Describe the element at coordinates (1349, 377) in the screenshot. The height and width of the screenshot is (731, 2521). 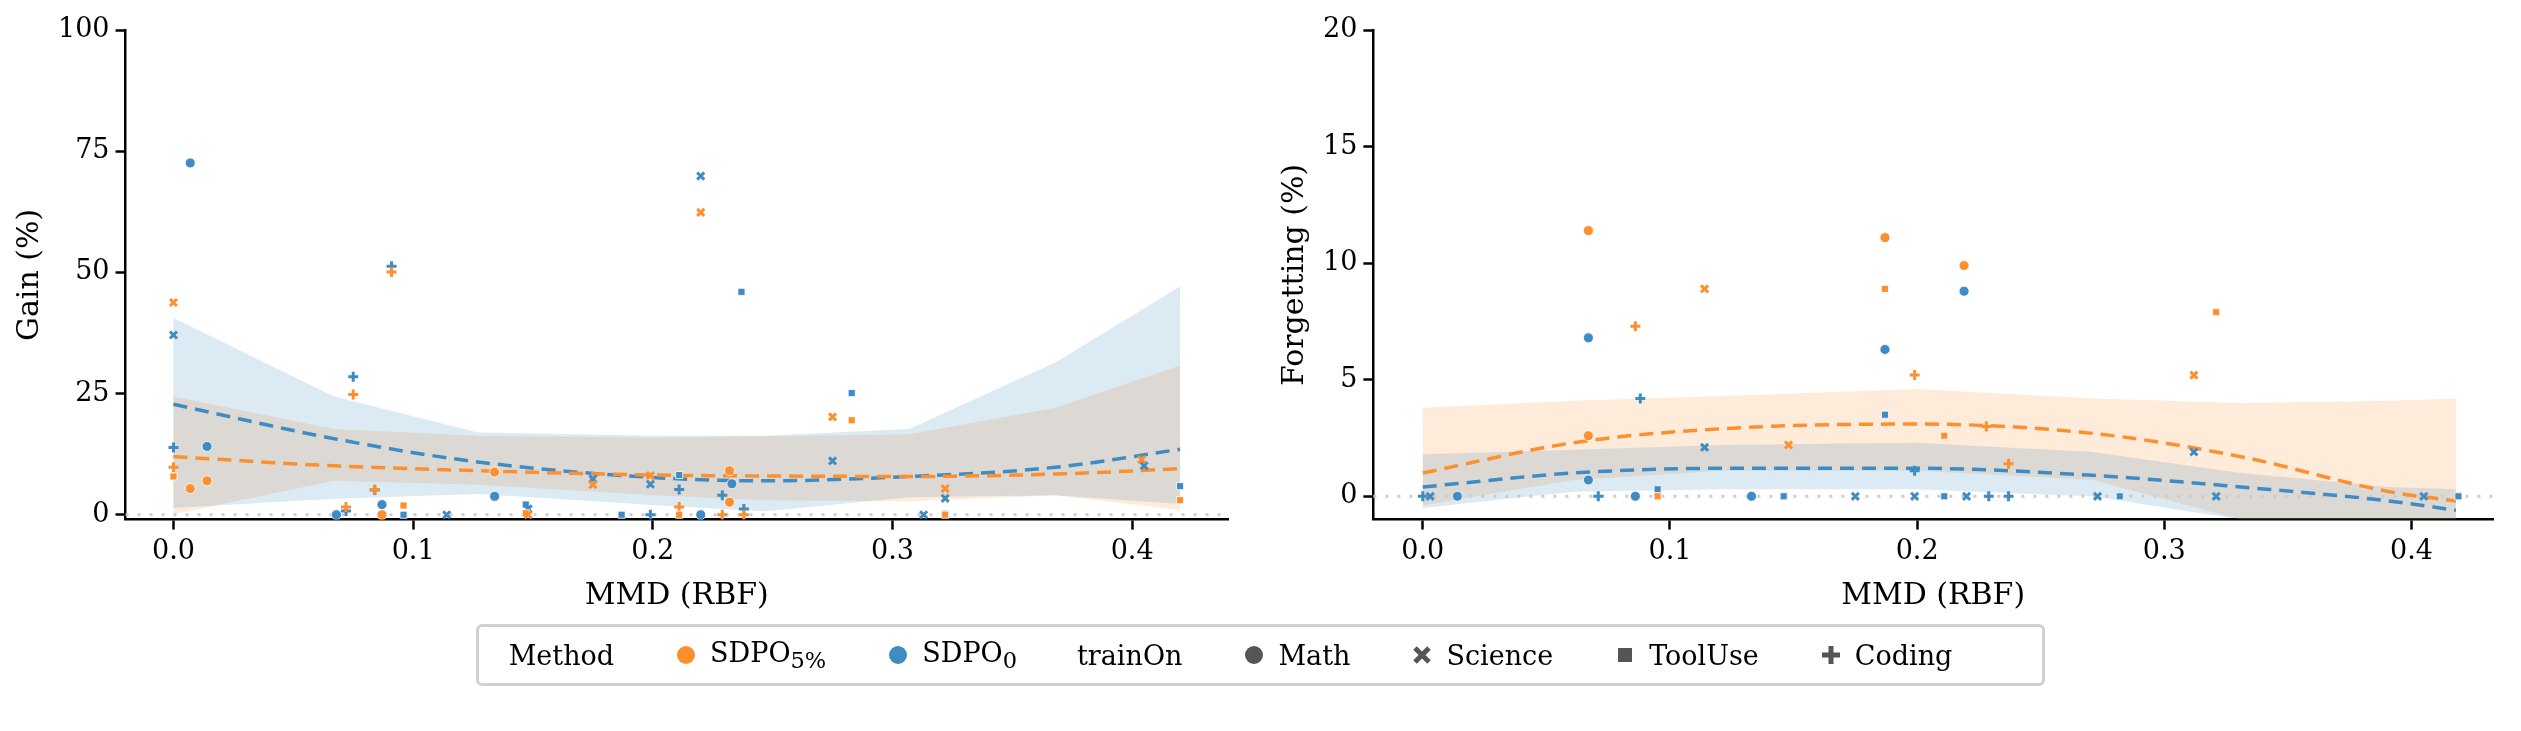
I see `y-tick-label: 5` at that location.